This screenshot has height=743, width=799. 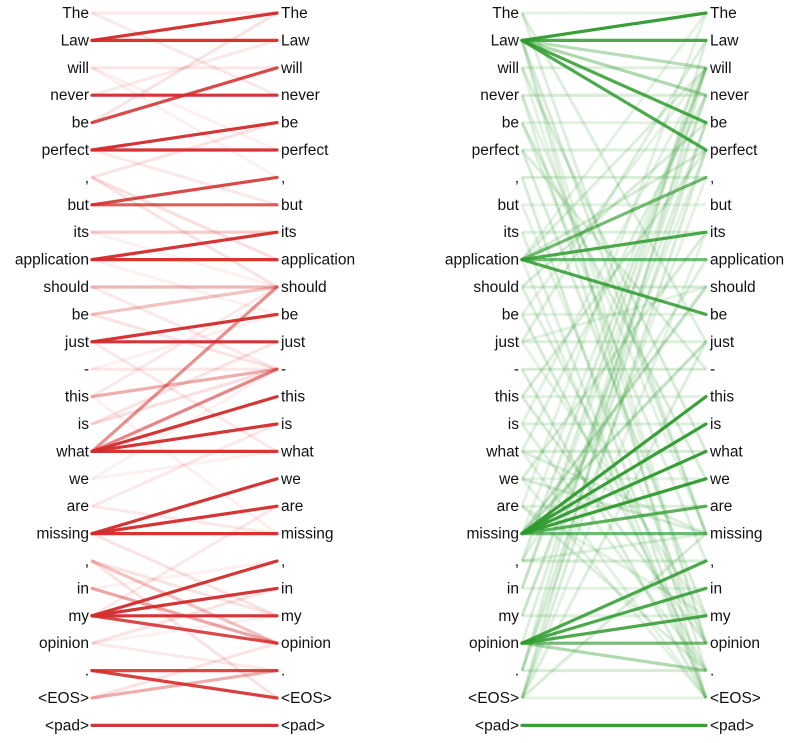 I want to click on source-token-label: what, so click(x=502, y=451).